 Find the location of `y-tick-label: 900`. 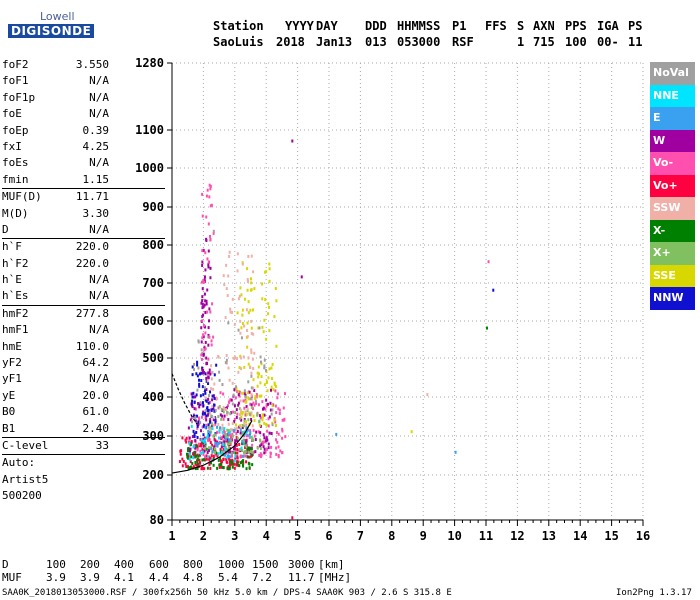

y-tick-label: 900 is located at coordinates (153, 207).